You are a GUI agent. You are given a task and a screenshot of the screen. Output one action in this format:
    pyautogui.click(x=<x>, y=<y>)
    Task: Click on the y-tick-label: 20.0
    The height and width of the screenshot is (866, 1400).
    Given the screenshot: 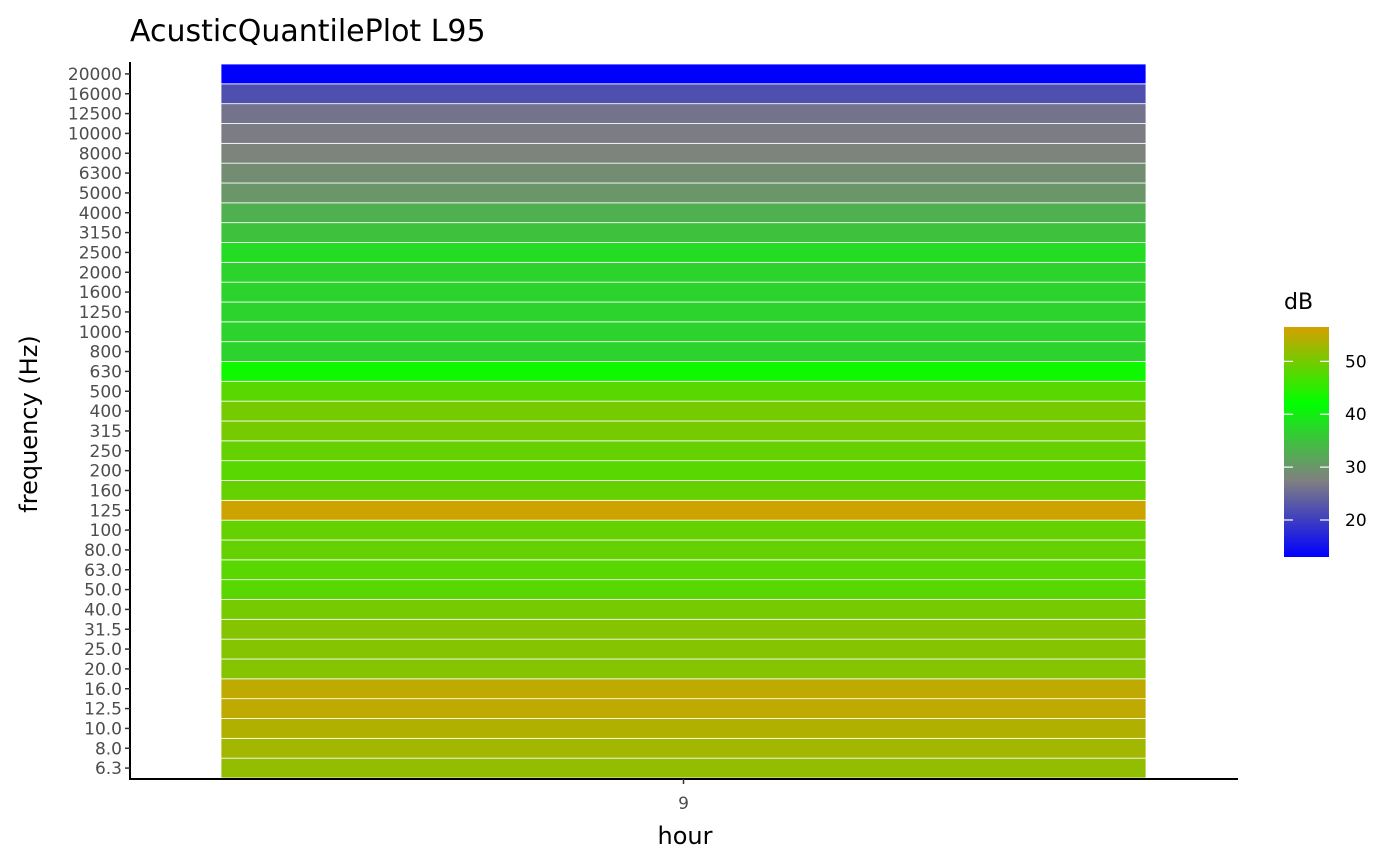 What is the action you would take?
    pyautogui.click(x=103, y=670)
    